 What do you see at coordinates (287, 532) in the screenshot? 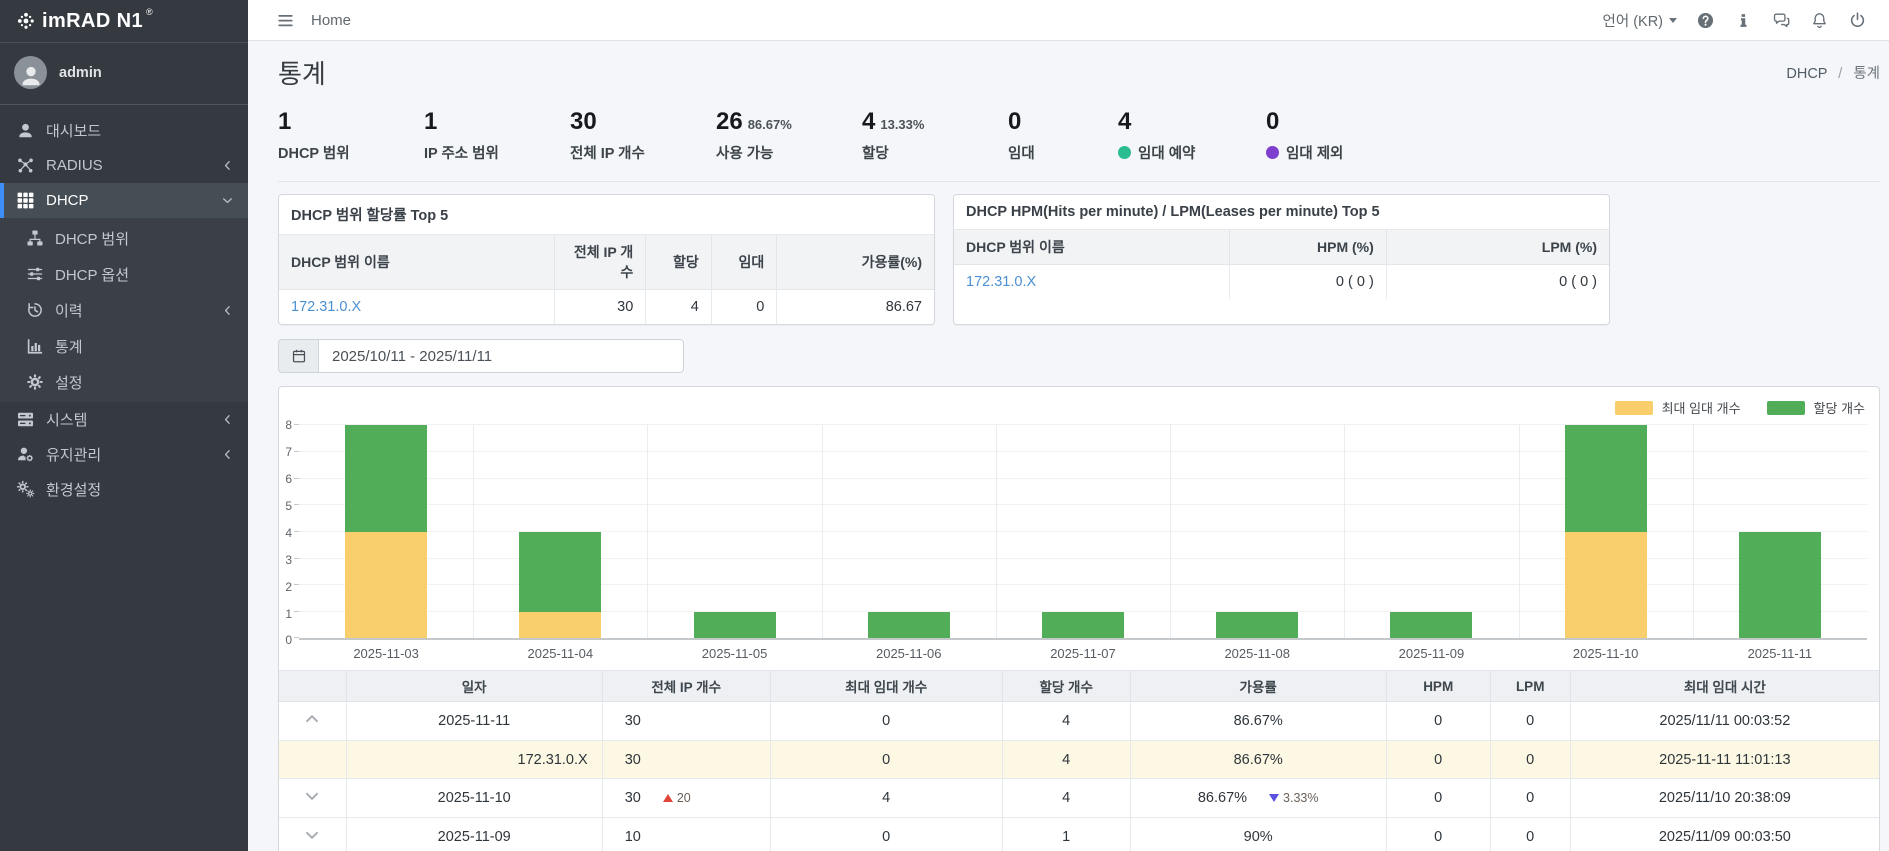
I see `chart-y-axis: 0 1 2 3 4 5 6 7 8` at bounding box center [287, 532].